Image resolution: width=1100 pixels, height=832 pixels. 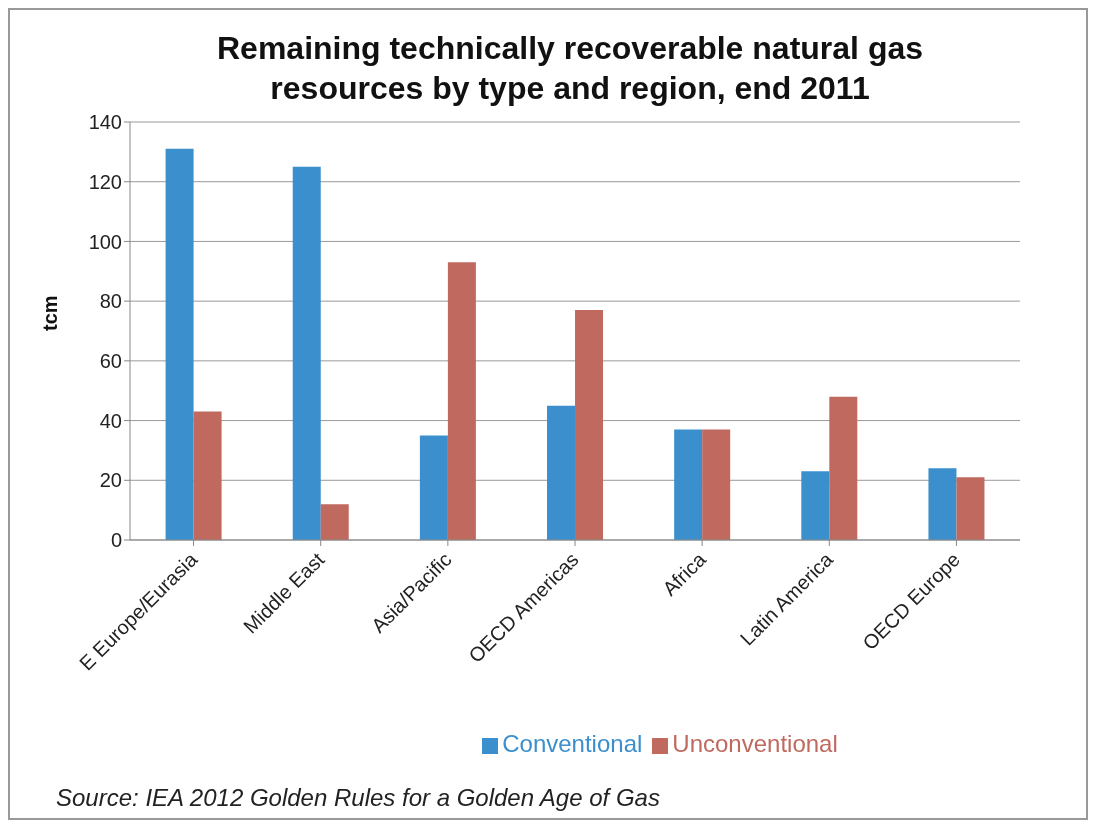 What do you see at coordinates (569, 68) in the screenshot?
I see `chart-title: Remaining technically recoverable natural gas resources by type and region, end 2011` at bounding box center [569, 68].